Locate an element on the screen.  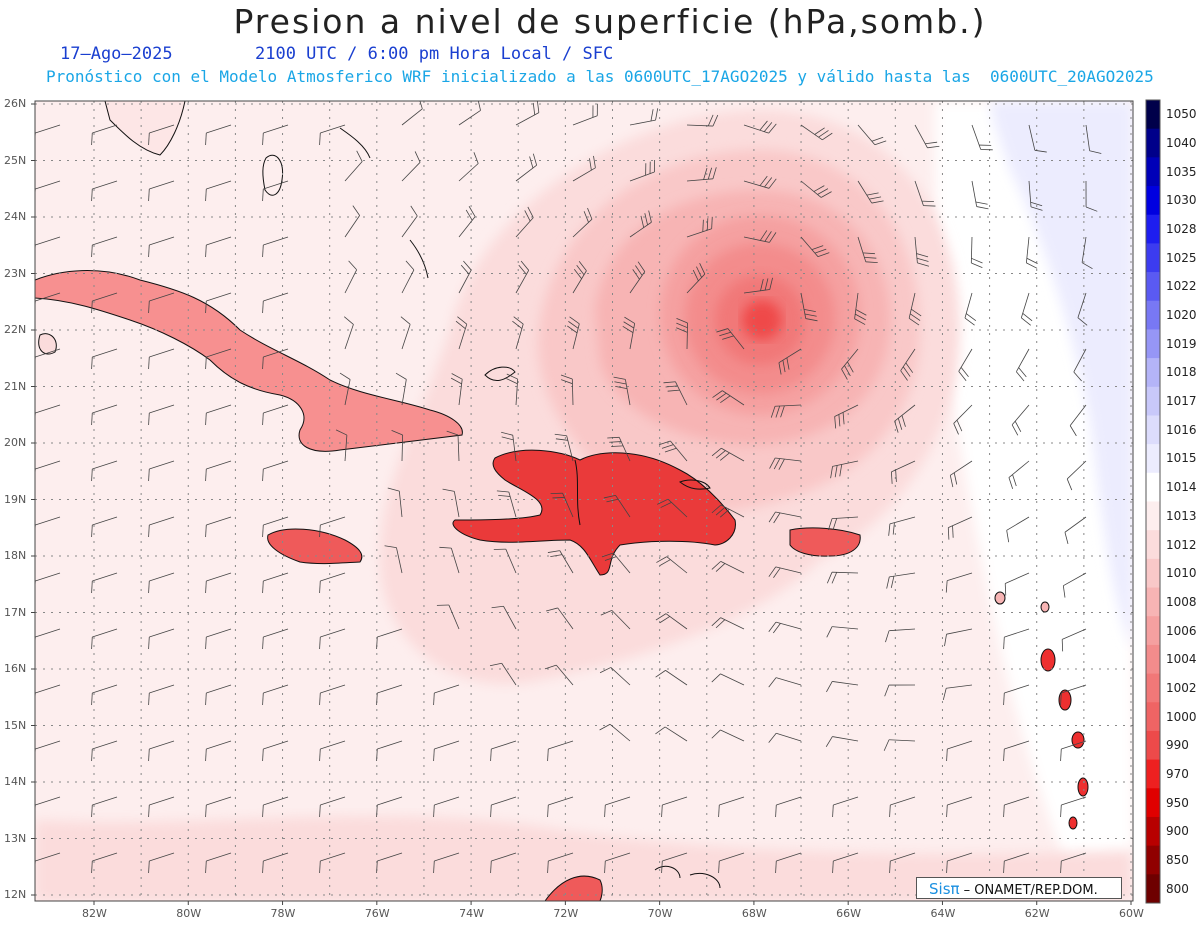
colorbar-label: 1040 is located at coordinates (1181, 143).